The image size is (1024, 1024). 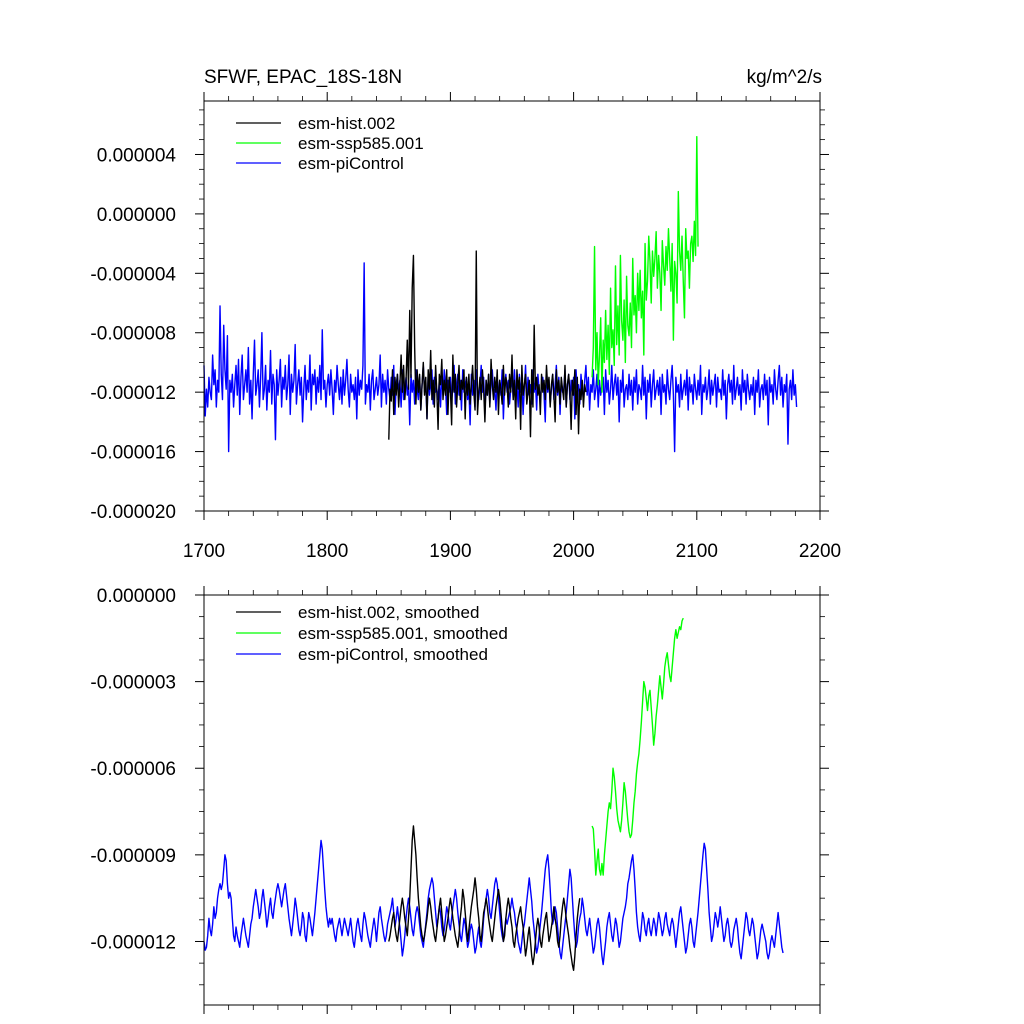 What do you see at coordinates (133, 453) in the screenshot?
I see `top-y-tick-label: -0.000016` at bounding box center [133, 453].